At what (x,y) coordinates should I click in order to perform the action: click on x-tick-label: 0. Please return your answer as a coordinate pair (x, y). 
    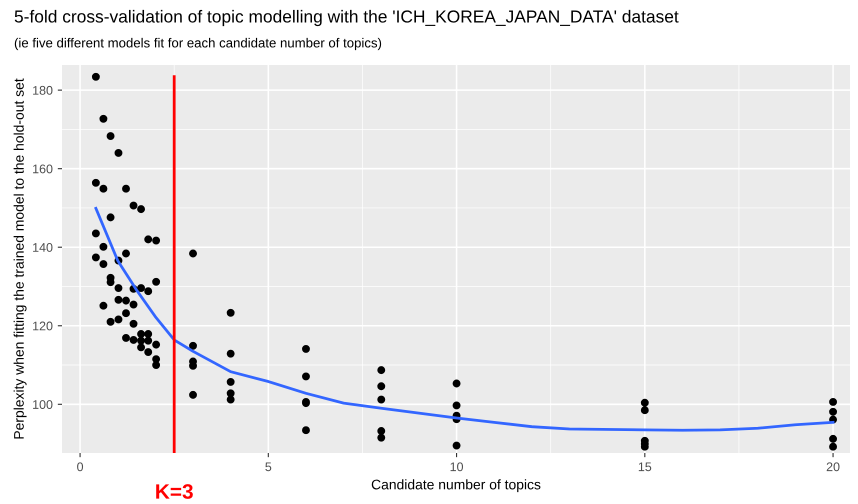
    Looking at the image, I should click on (80, 467).